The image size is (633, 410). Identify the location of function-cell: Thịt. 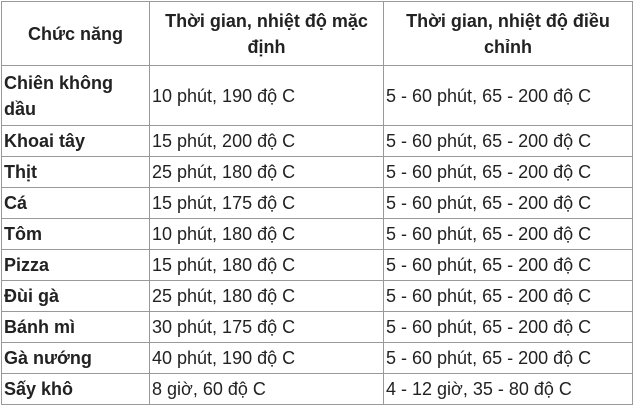
(75, 172).